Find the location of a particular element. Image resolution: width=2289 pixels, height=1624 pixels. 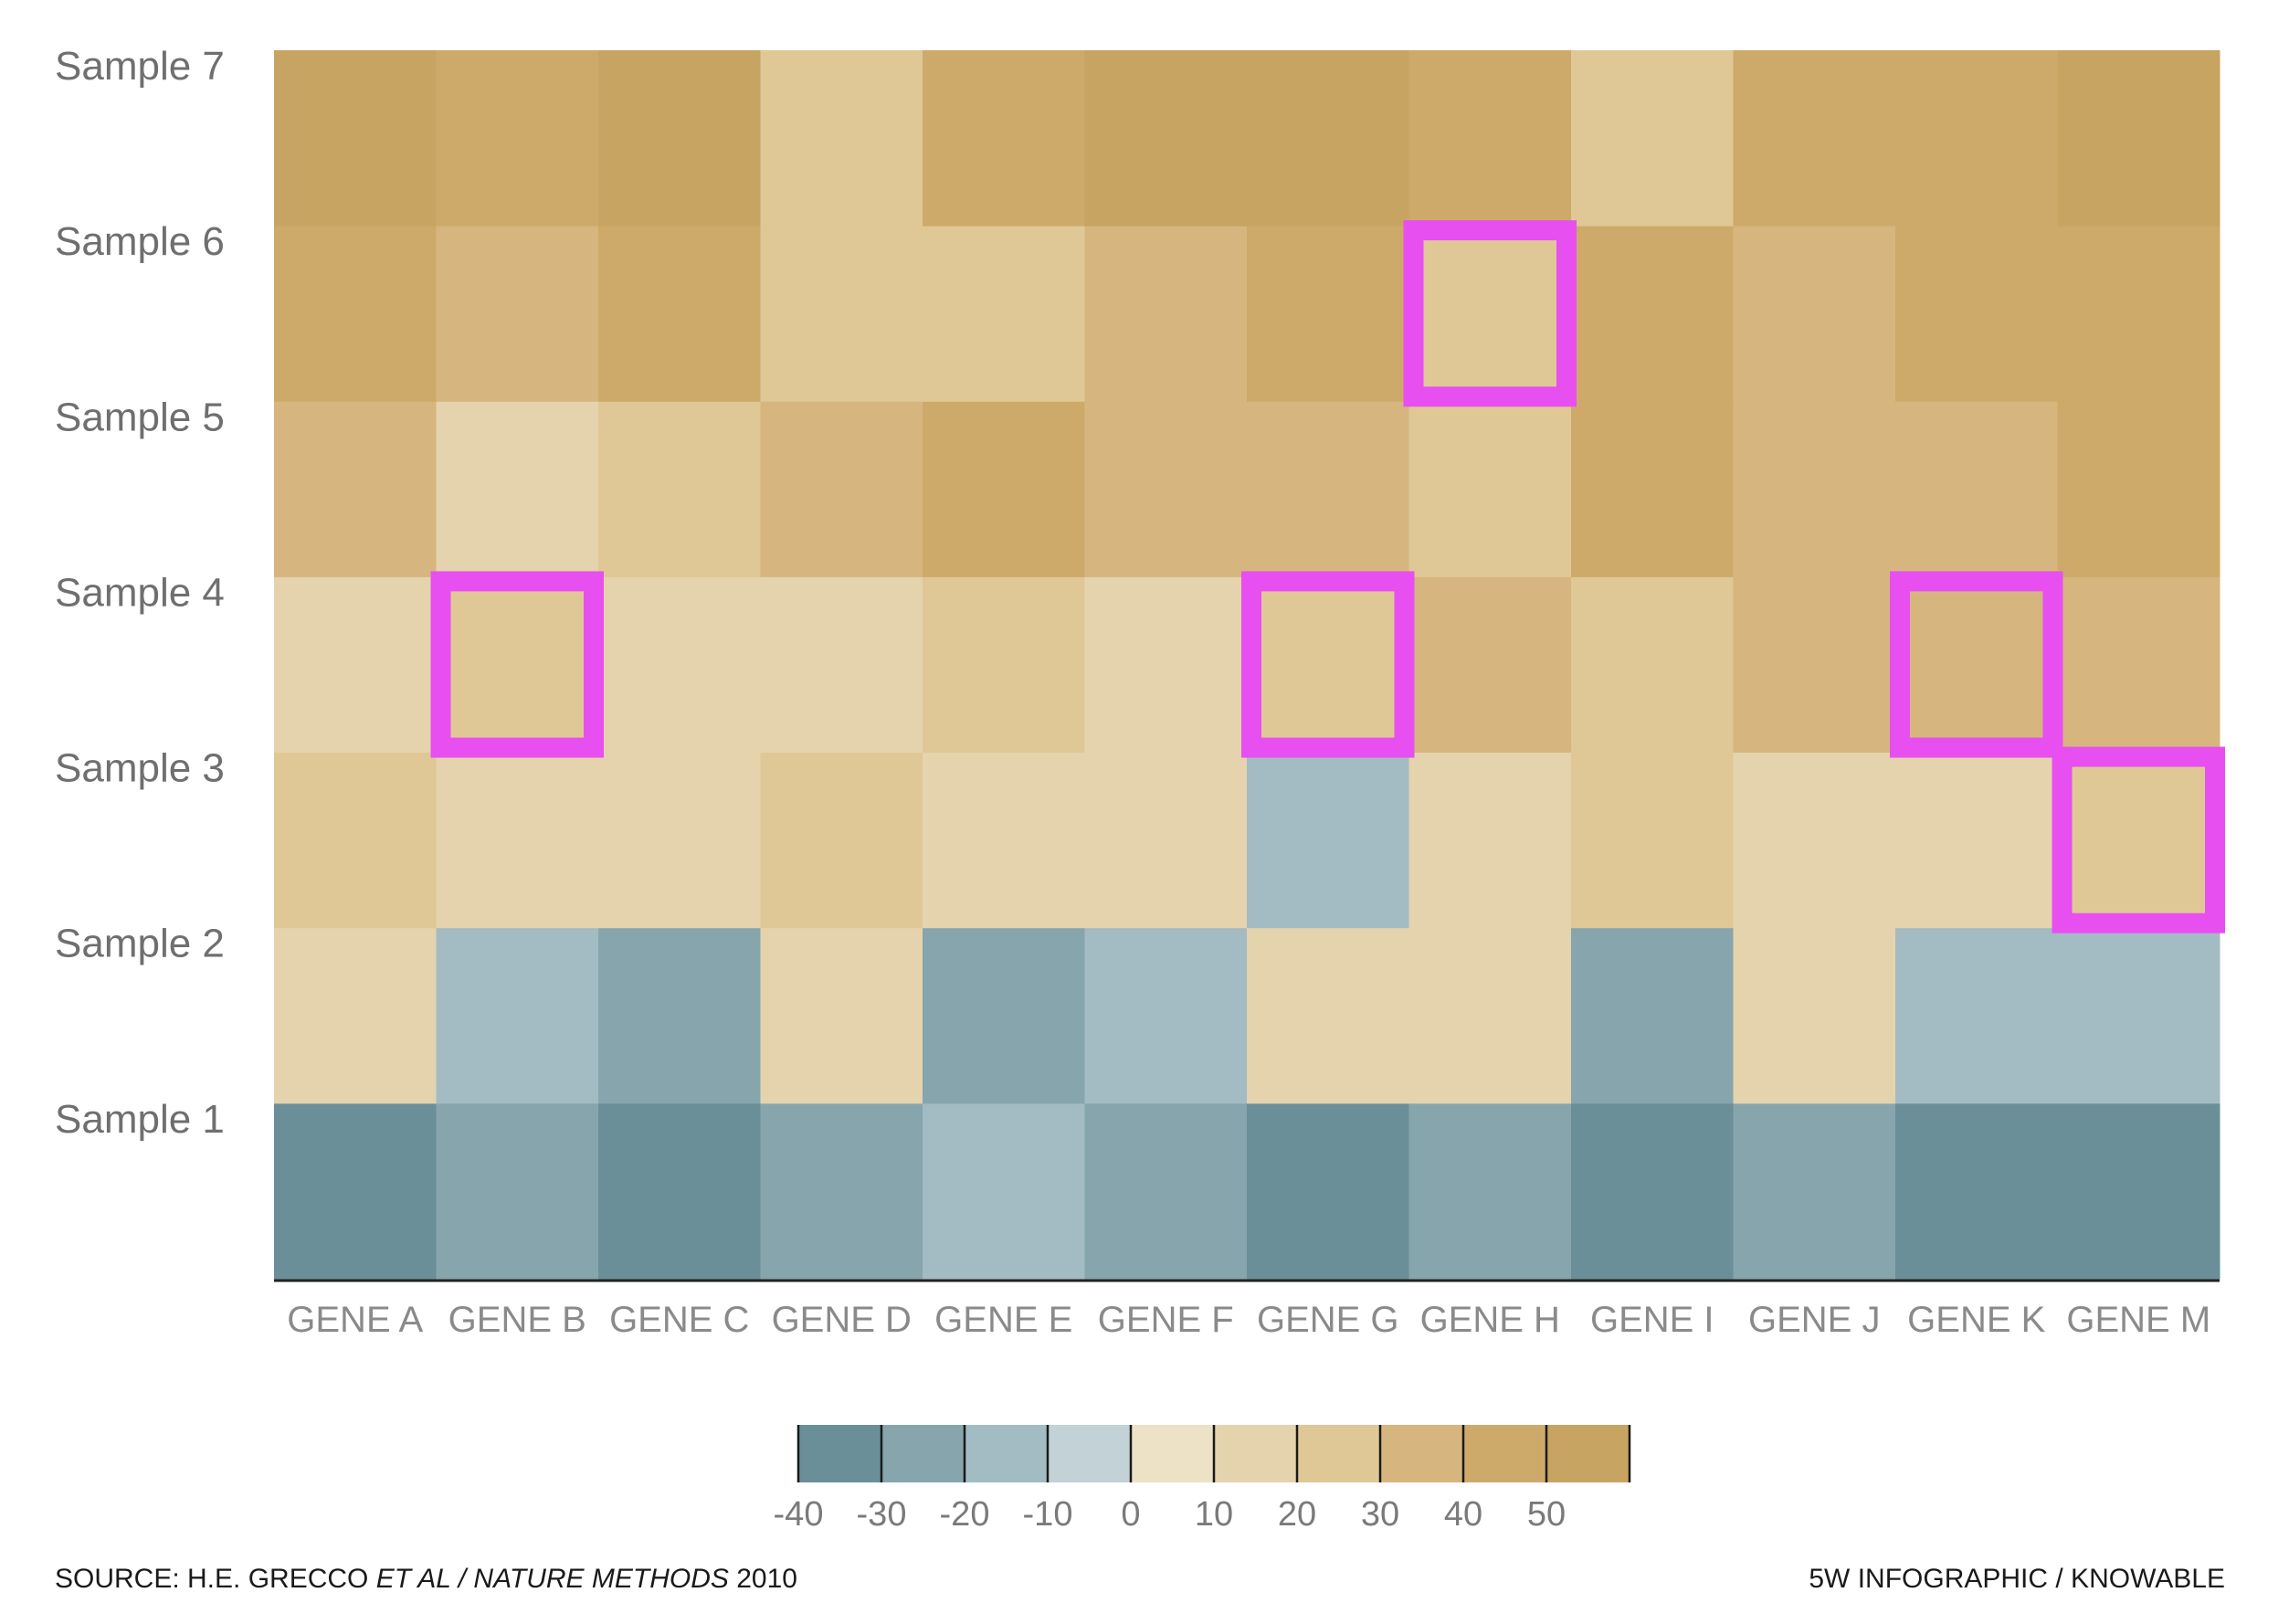

colorbar-tick-labels: -40 -30 -20 -10 0 10 20 30 40 50 is located at coordinates (1170, 1515).